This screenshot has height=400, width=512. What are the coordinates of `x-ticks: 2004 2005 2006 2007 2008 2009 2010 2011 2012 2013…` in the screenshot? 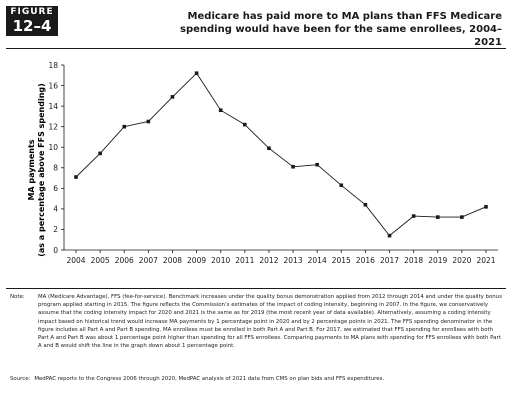 It's located at (281, 257).